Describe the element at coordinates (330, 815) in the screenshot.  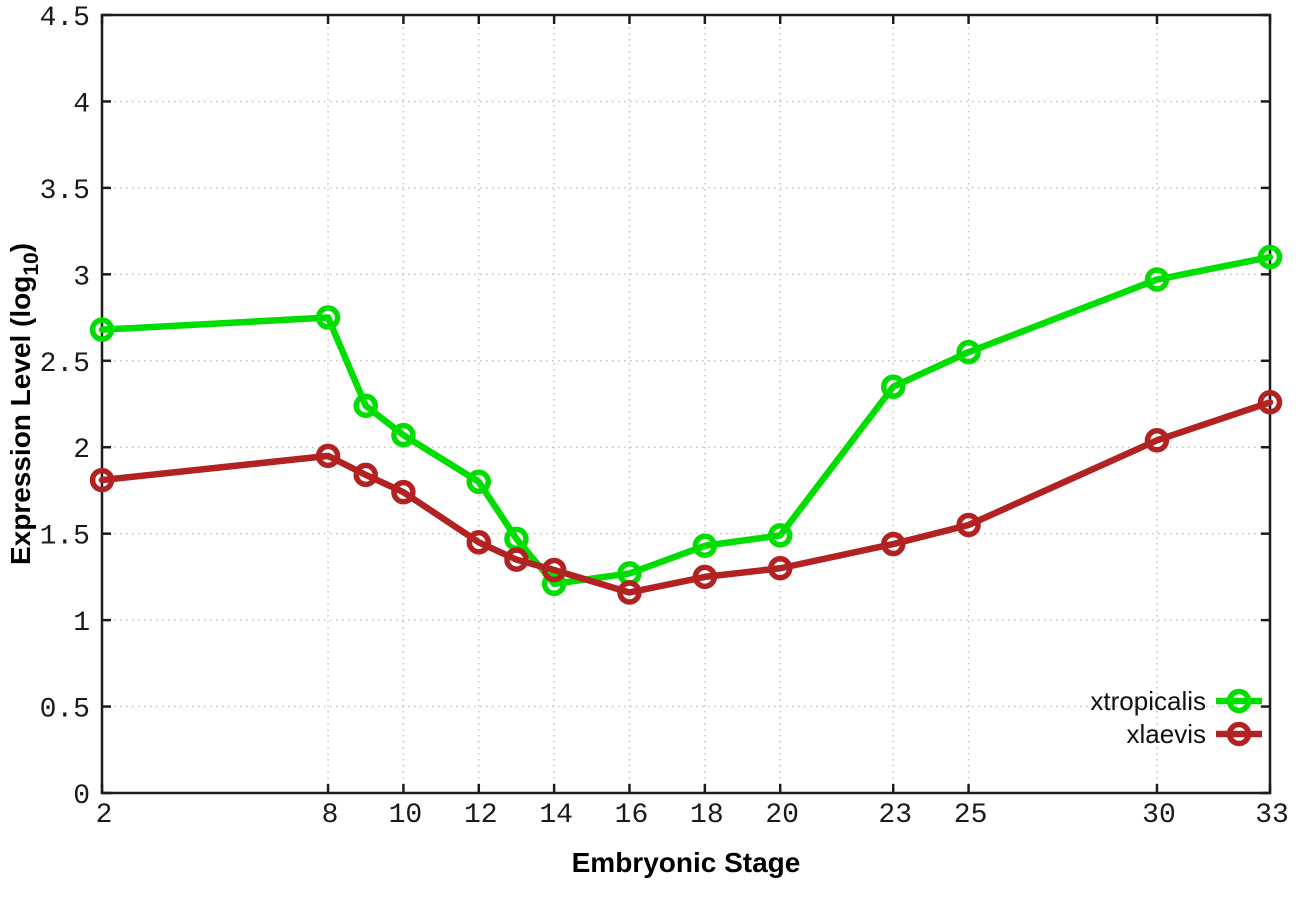
I see `x-tick-label: 8` at that location.